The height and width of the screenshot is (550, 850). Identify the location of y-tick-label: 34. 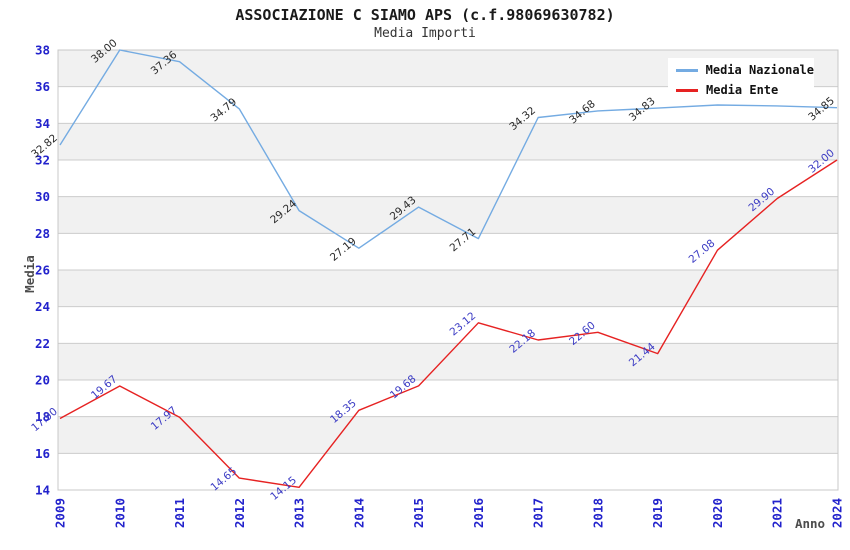
(42, 123).